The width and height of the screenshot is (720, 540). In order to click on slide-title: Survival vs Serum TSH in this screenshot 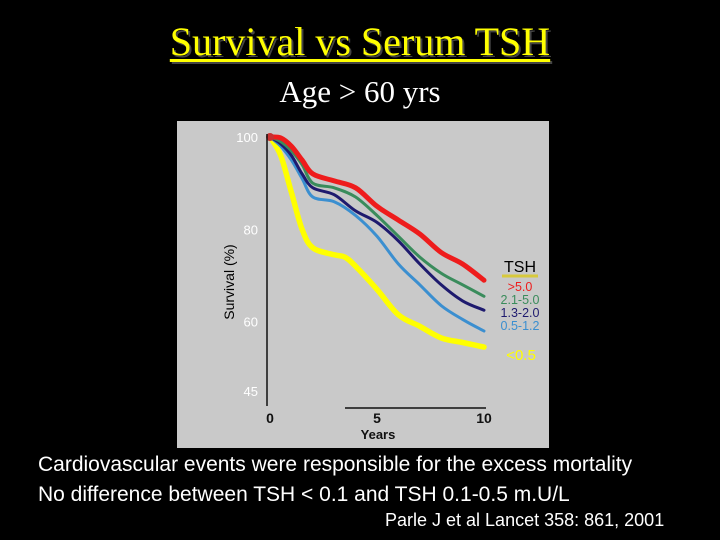, I will do `click(360, 41)`.